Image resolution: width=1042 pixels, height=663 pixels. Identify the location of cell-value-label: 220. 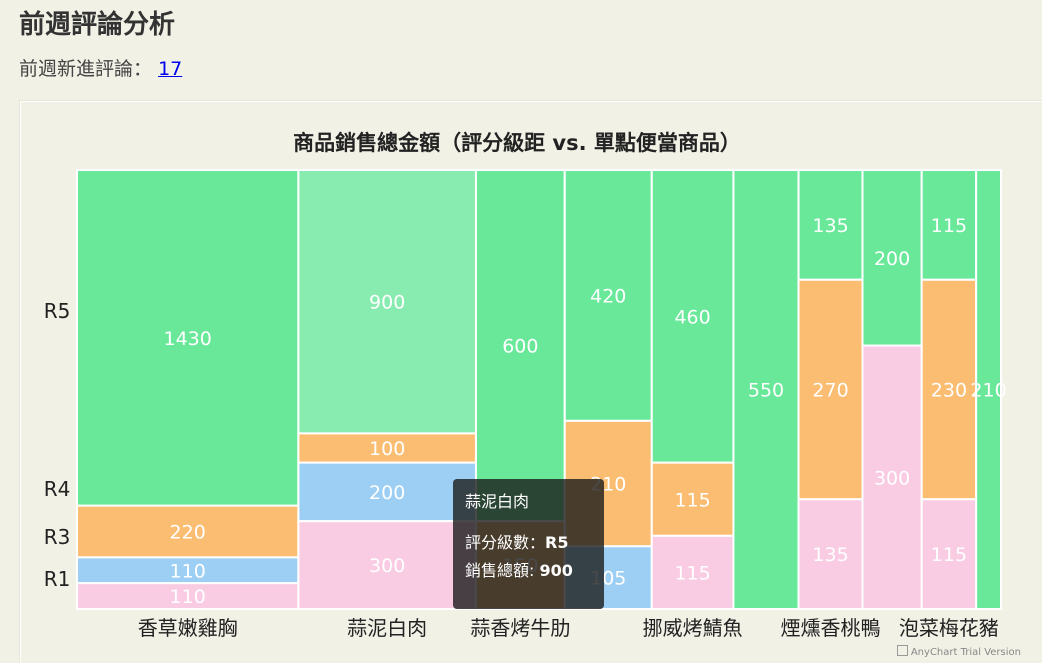
(188, 533).